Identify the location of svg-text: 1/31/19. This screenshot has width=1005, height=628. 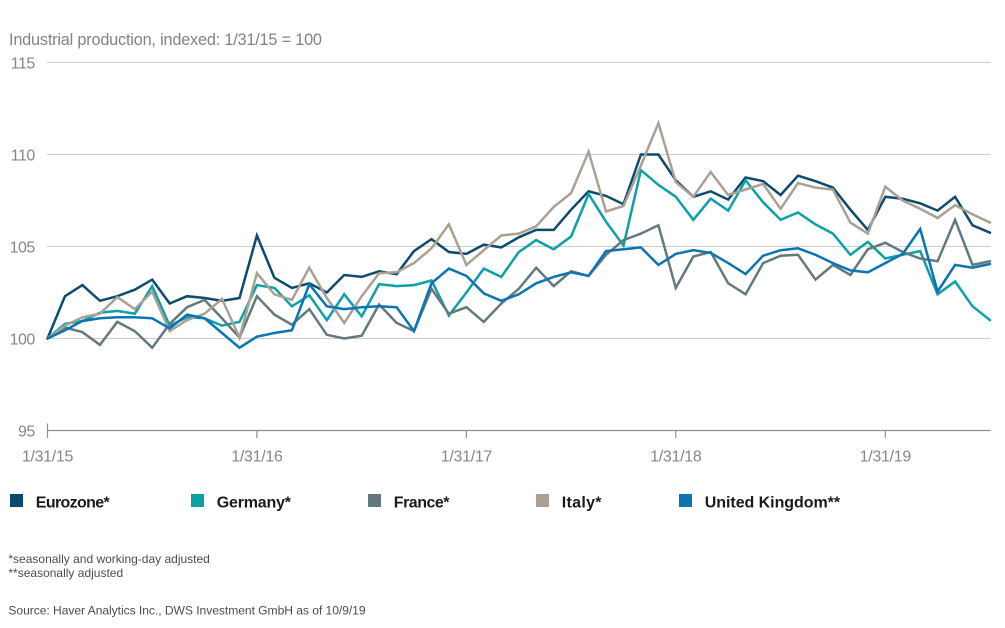
(886, 456).